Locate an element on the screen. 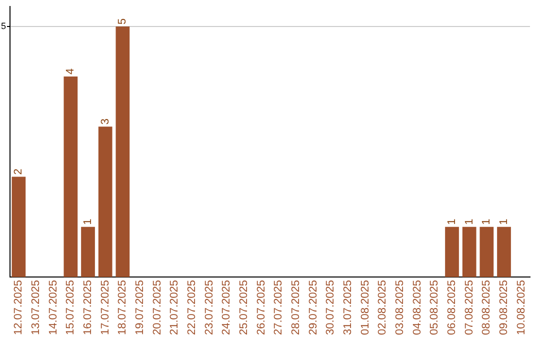  x-tick-label: 22.07.2025 is located at coordinates (192, 308).